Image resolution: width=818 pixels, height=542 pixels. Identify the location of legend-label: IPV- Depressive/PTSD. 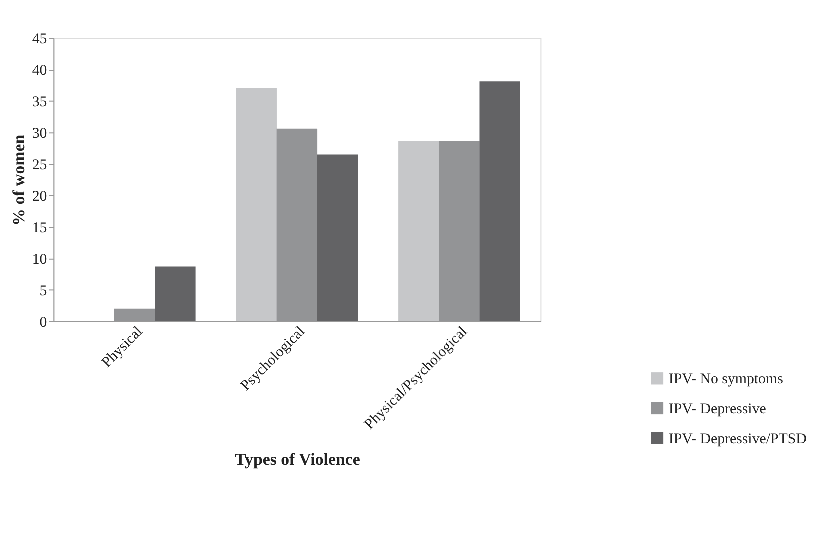
(738, 439).